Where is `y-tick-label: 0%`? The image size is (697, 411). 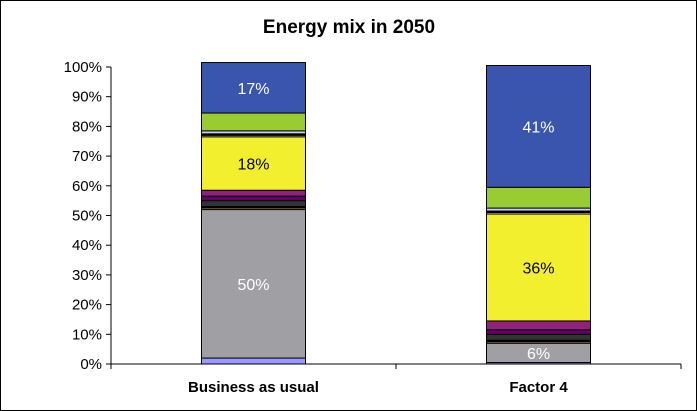
y-tick-label: 0% is located at coordinates (91, 364).